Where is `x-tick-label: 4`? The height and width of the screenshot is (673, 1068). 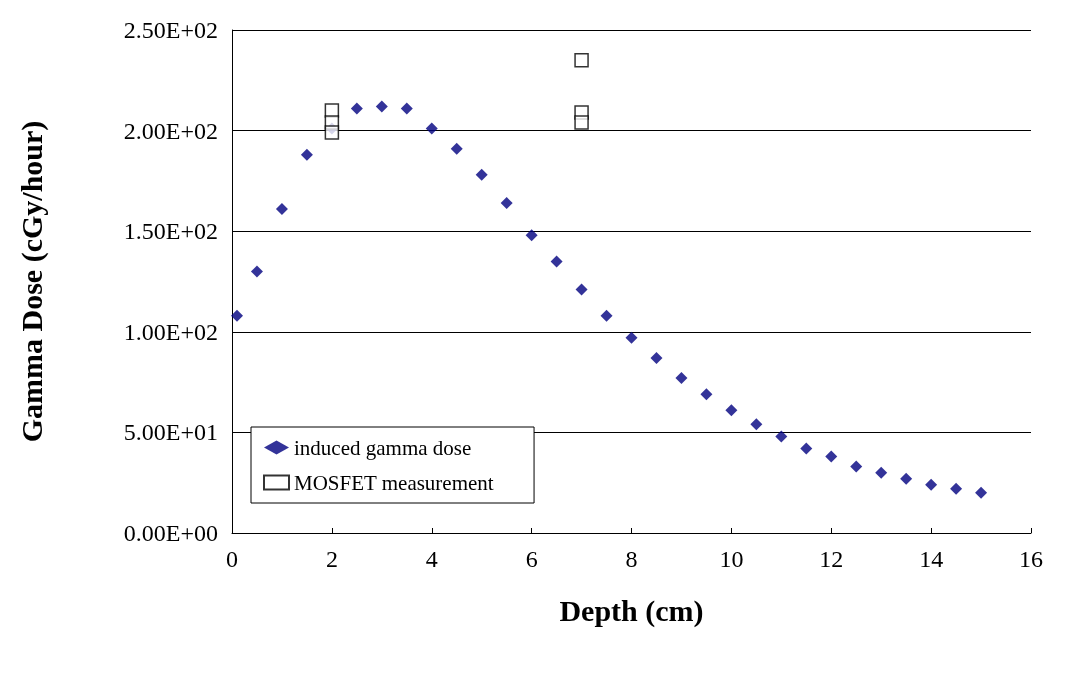
x-tick-label: 4 is located at coordinates (431, 559).